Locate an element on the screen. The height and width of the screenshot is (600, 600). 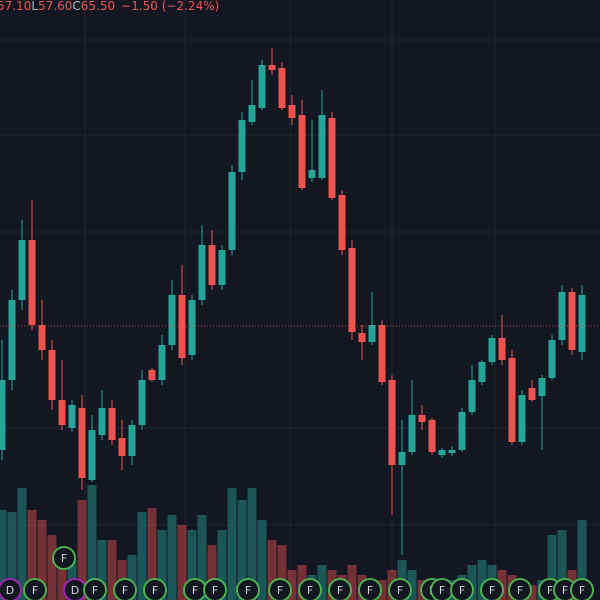
header-text: 57.10 is located at coordinates (15, 6).